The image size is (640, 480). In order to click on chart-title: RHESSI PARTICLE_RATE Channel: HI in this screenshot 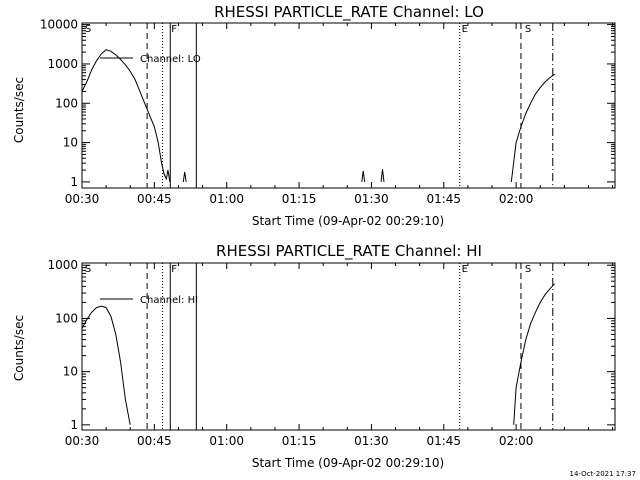, I will do `click(349, 251)`.